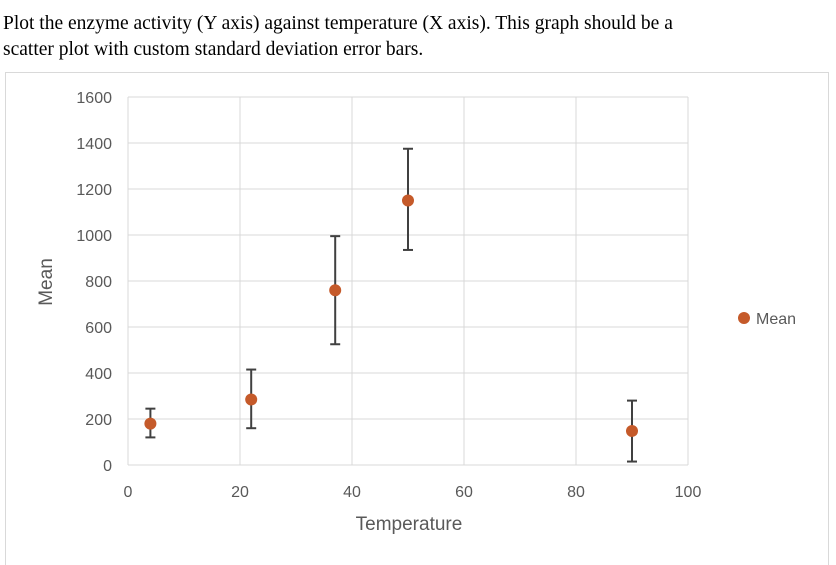 This screenshot has width=836, height=565. I want to click on y-axis-title: Mean, so click(46, 282).